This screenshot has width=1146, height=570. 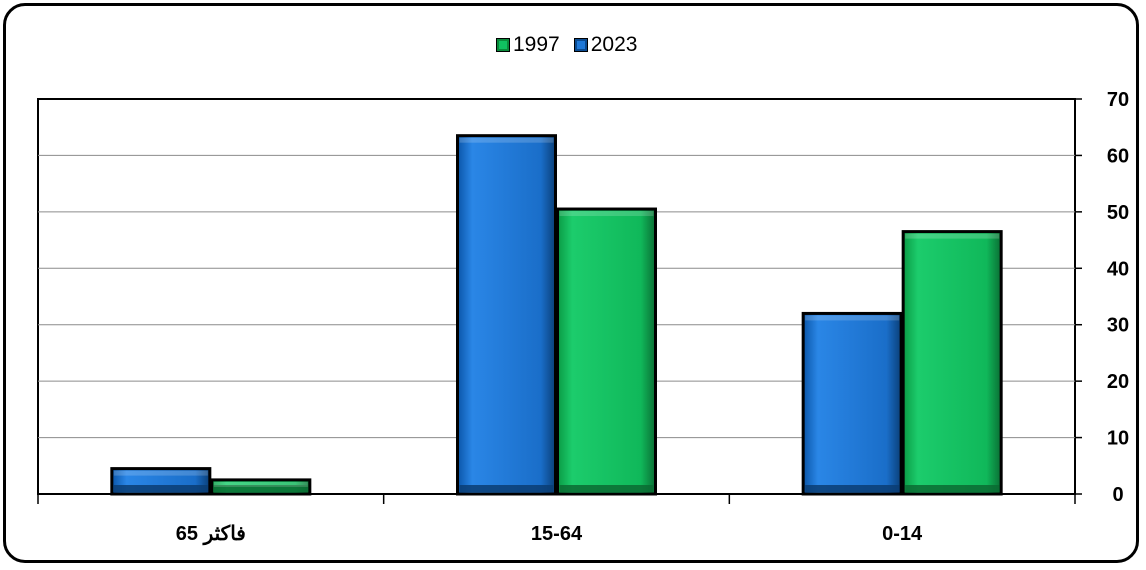 I want to click on legend-label-2023: 2023, so click(x=614, y=44).